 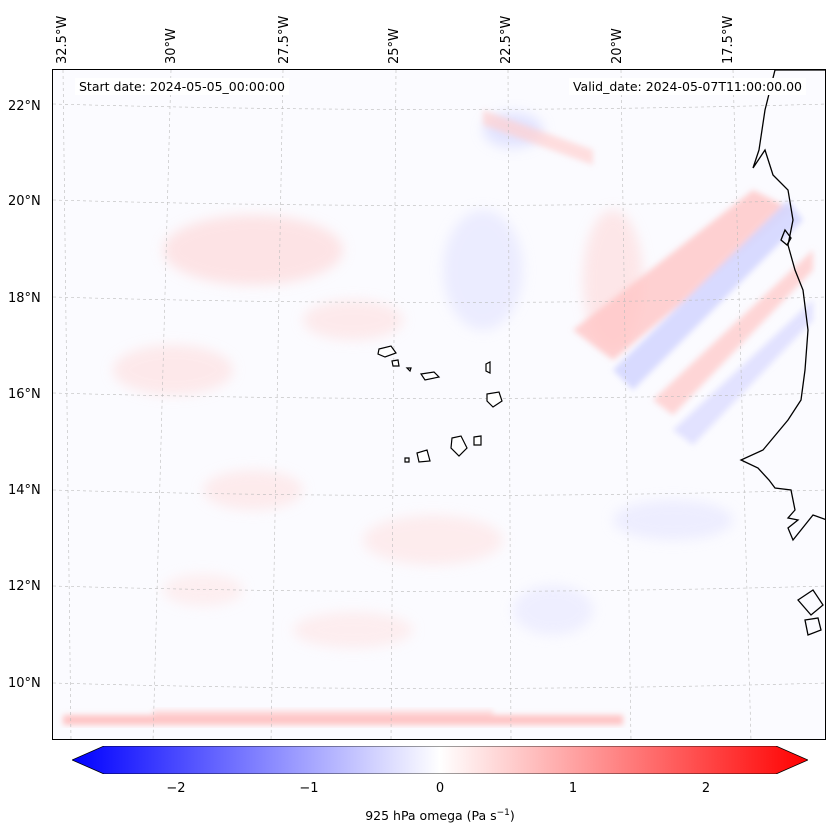 What do you see at coordinates (687, 86) in the screenshot?
I see `valid-date-label: Valid_date: 2024-05-07T11:00:00.00` at bounding box center [687, 86].